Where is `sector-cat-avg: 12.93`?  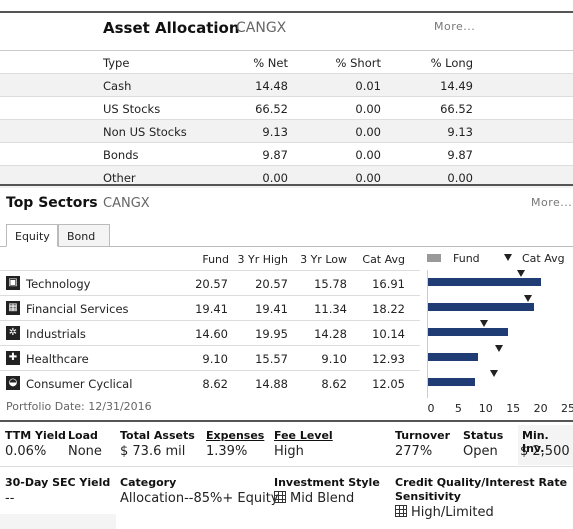
sector-cat-avg: 12.93 is located at coordinates (388, 359).